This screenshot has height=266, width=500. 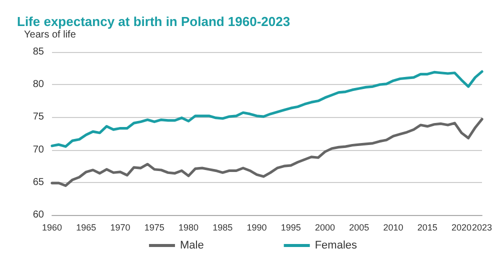 What do you see at coordinates (154, 227) in the screenshot?
I see `x-tick-label: 1975` at bounding box center [154, 227].